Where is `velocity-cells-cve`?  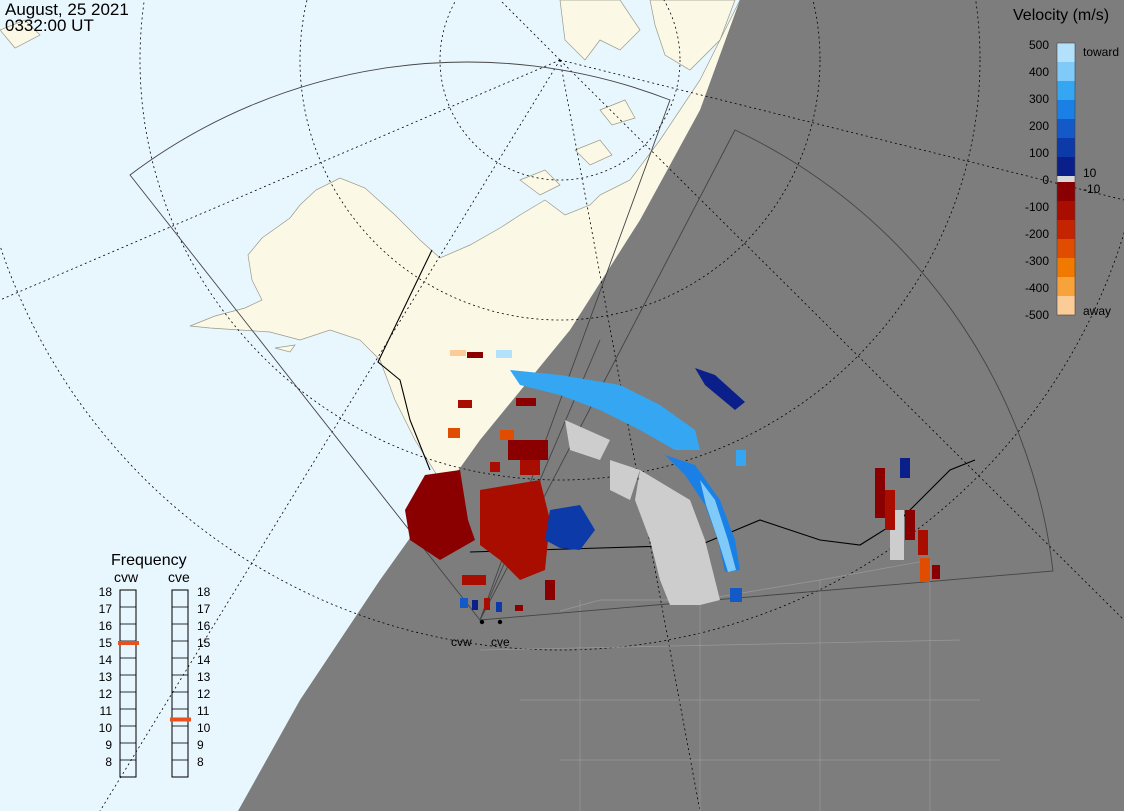 velocity-cells-cve is located at coordinates (703, 476).